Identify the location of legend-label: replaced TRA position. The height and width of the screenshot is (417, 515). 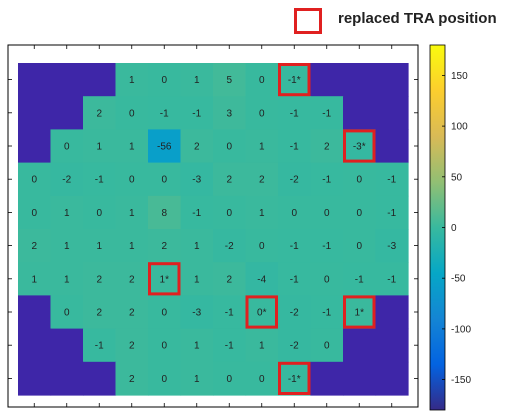
(417, 18).